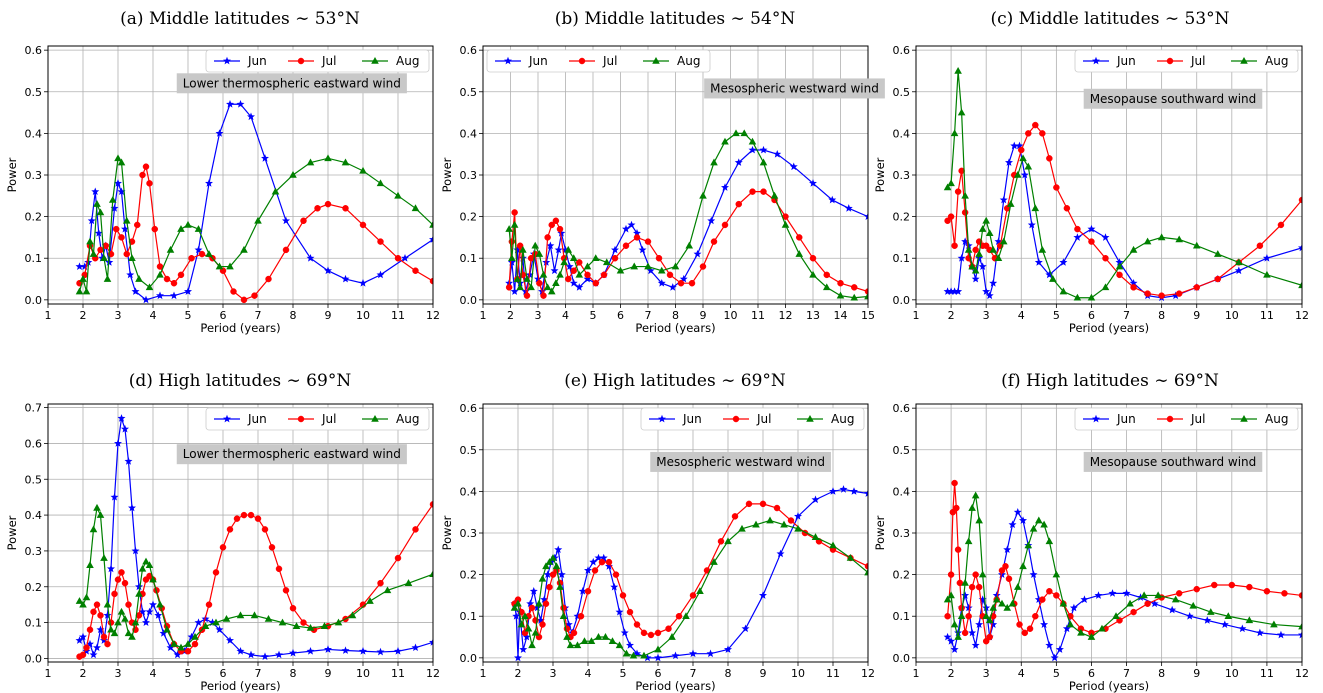 This screenshot has width=1323, height=693. What do you see at coordinates (254, 577) in the screenshot?
I see `series-aug` at bounding box center [254, 577].